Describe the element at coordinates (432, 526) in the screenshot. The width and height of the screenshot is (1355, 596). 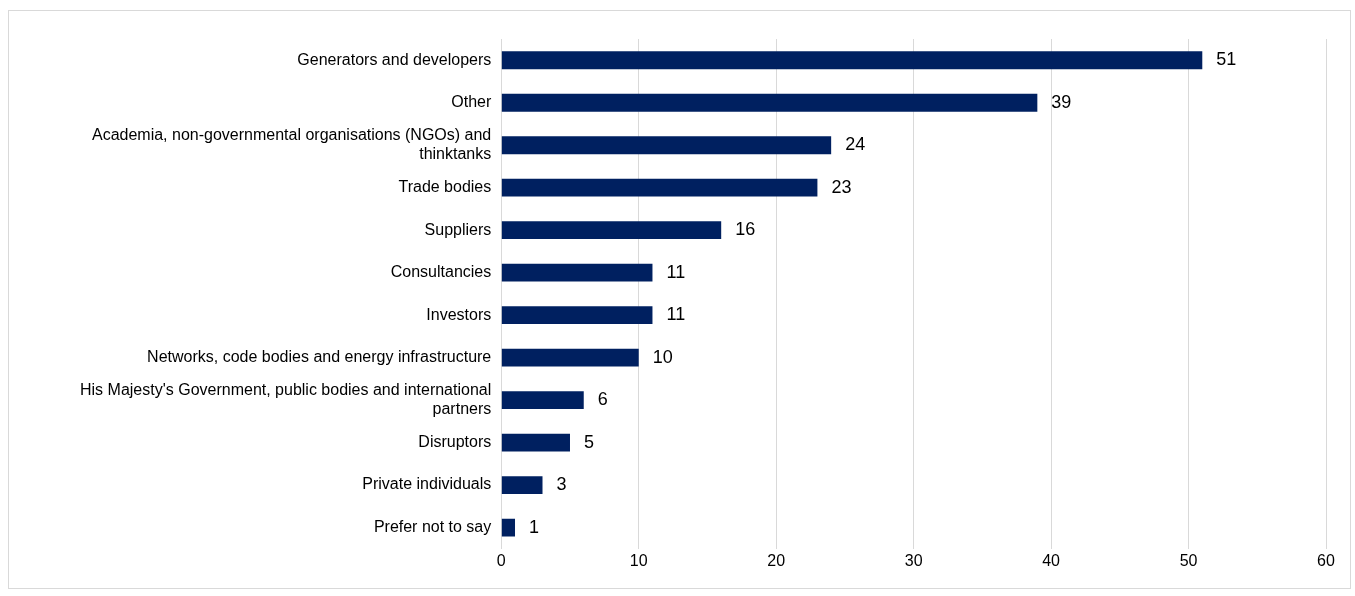
I see `y-tick-label: Prefer not to say` at that location.